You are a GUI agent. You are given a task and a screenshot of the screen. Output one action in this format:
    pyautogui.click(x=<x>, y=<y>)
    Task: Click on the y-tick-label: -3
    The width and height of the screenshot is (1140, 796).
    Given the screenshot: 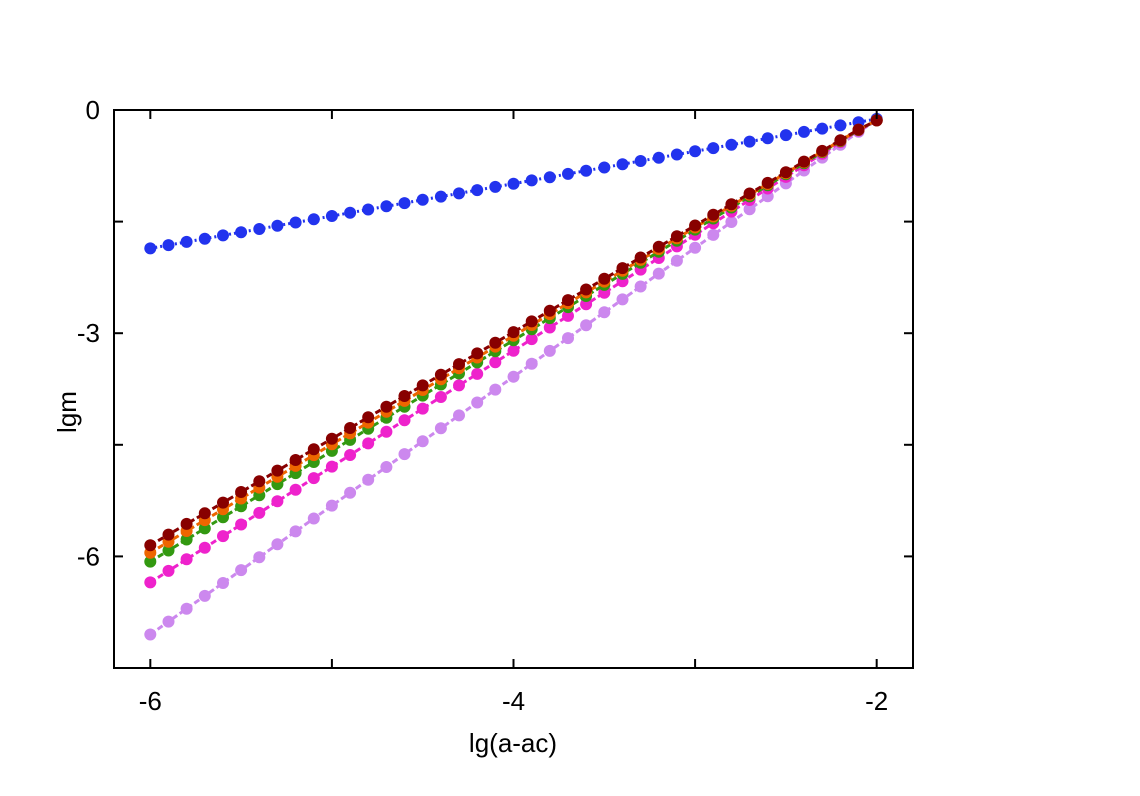 What is the action you would take?
    pyautogui.click(x=88, y=333)
    